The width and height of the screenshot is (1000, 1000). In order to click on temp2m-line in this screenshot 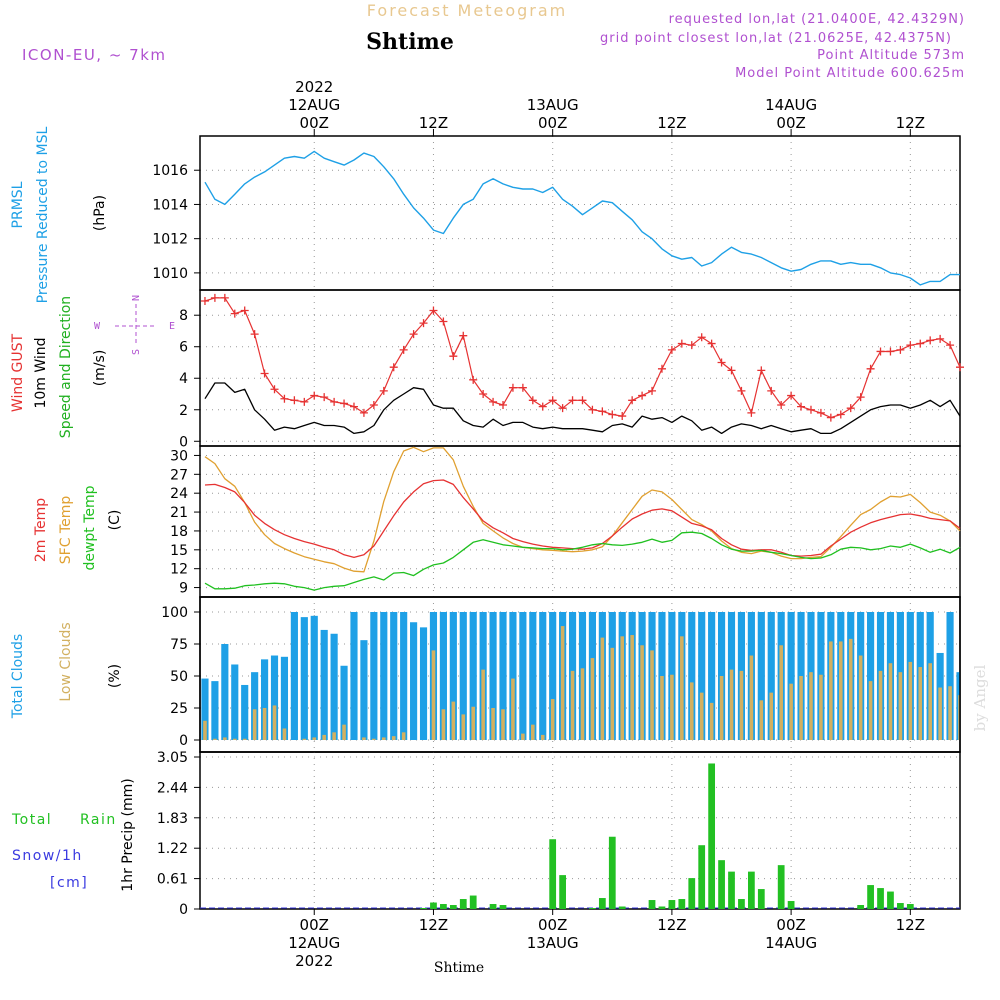, I will do `click(582, 519)`.